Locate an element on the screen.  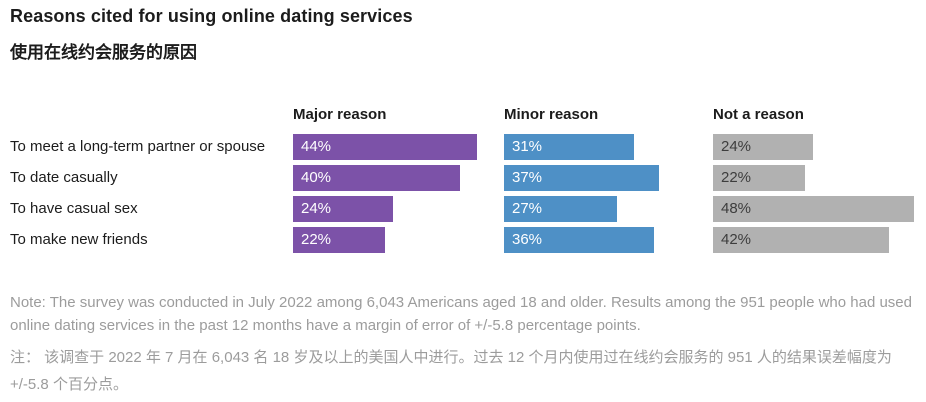
category-label: To date casually is located at coordinates (64, 177).